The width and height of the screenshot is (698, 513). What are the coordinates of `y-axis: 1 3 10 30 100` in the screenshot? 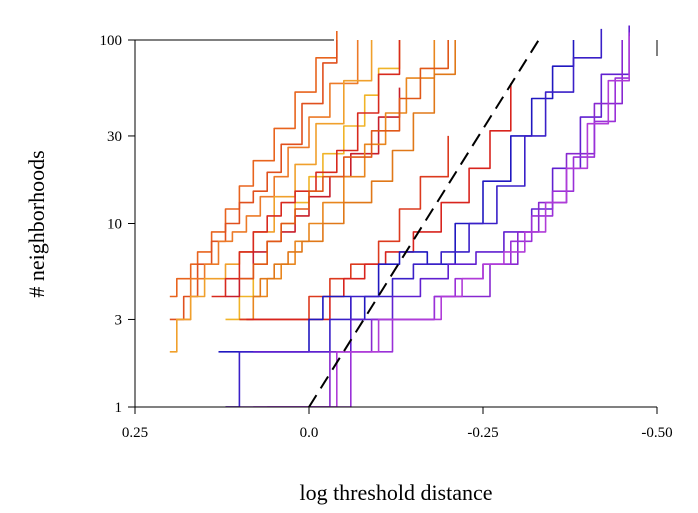 It's located at (118, 224).